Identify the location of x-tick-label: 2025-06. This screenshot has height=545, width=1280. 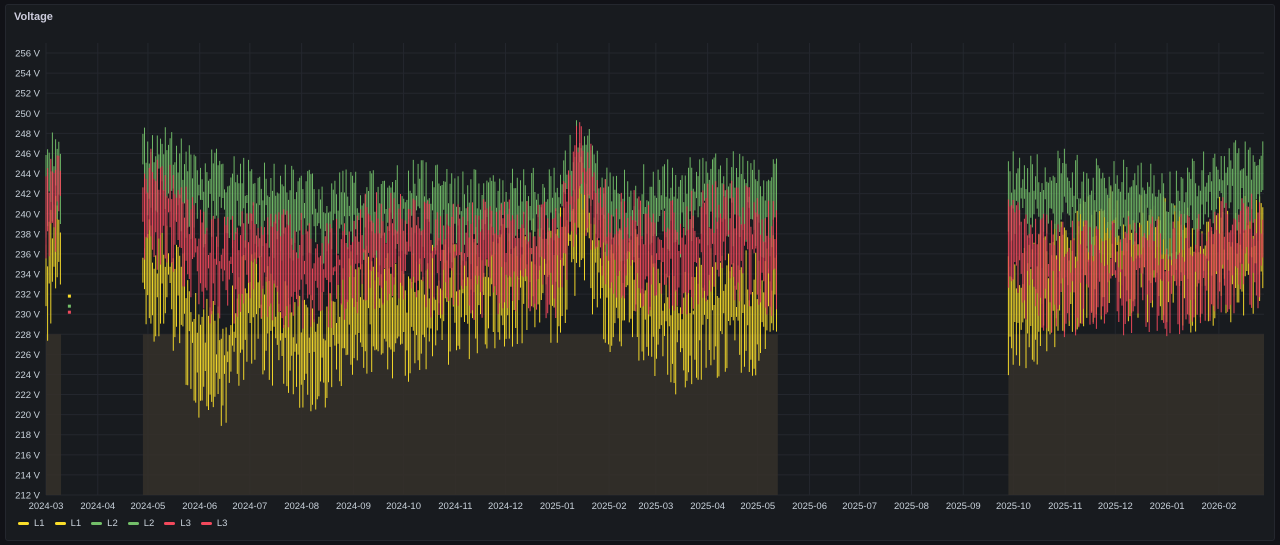
(809, 506).